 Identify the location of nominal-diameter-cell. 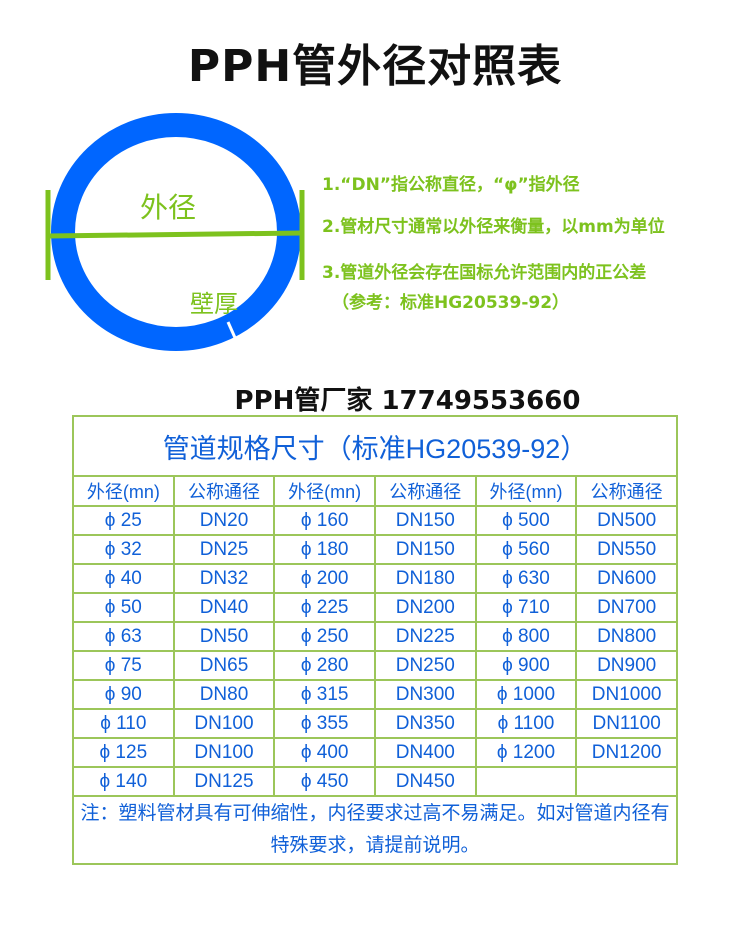
(626, 781).